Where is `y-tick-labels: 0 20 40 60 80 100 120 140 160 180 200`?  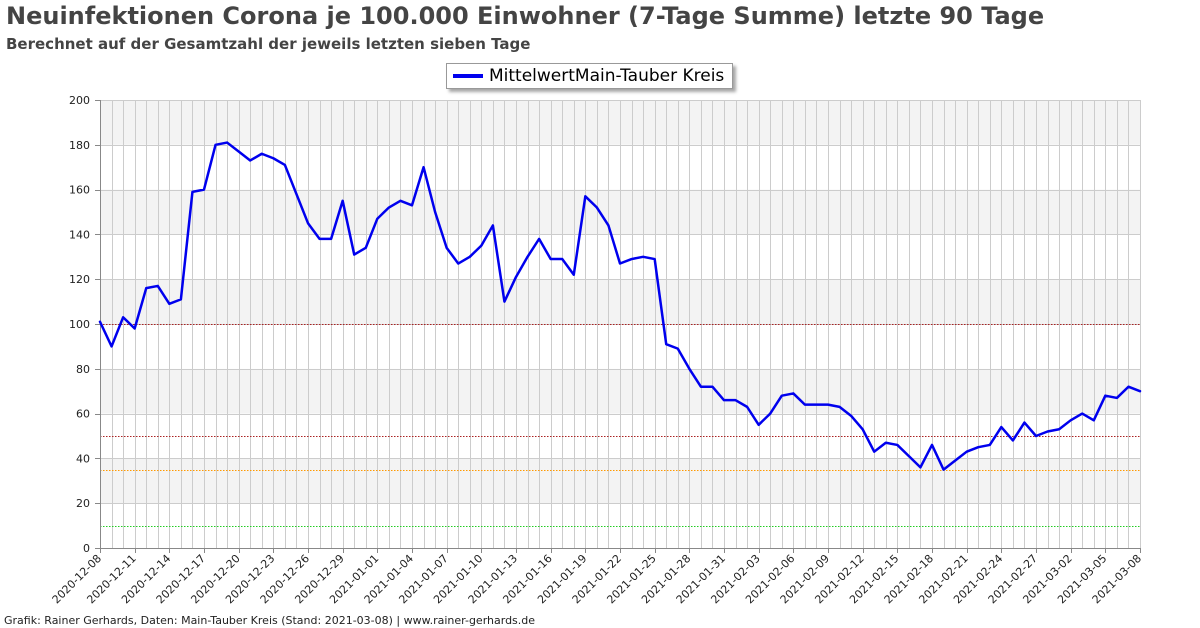
y-tick-labels: 0 20 40 60 80 100 120 140 160 180 200 is located at coordinates (79, 324).